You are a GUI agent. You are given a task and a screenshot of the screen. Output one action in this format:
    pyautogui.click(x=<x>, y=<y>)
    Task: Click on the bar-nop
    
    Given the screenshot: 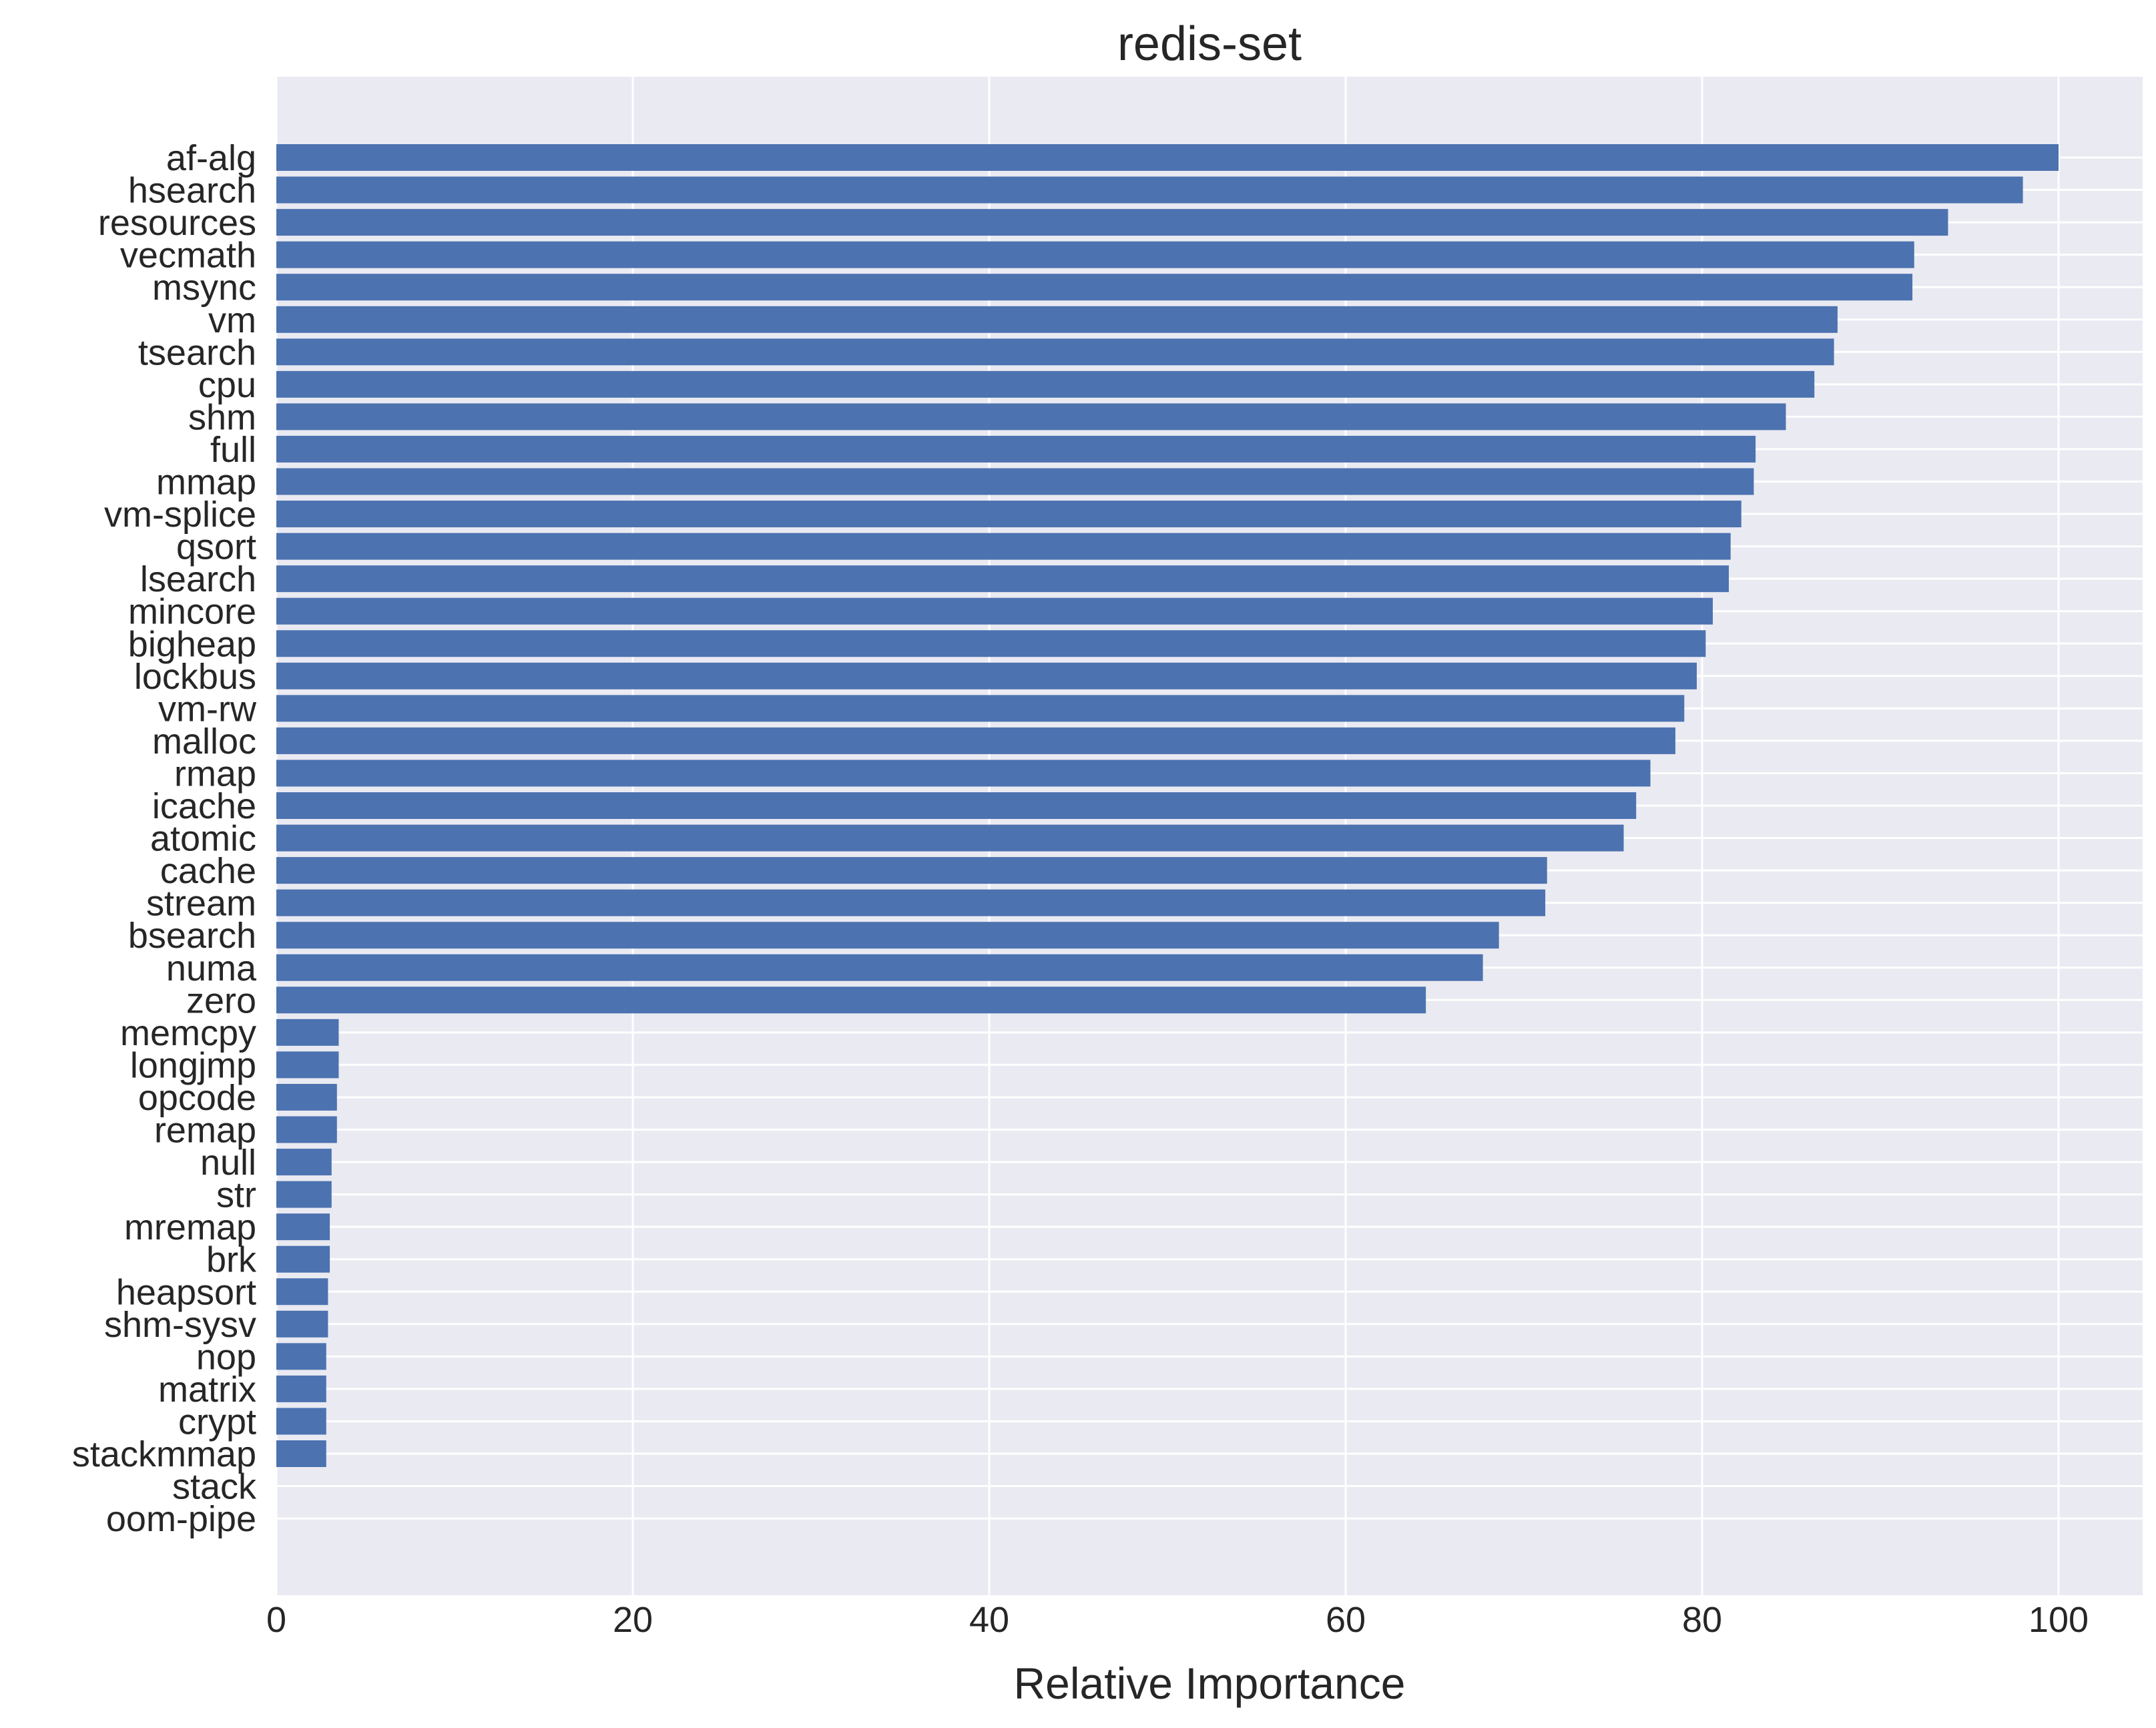 What is the action you would take?
    pyautogui.click(x=301, y=1356)
    